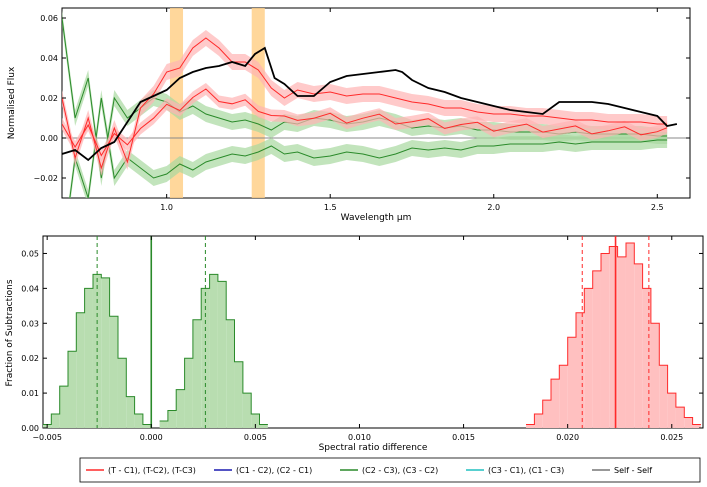 The image size is (707, 487). Describe the element at coordinates (255, 437) in the screenshot. I see `bot-xtick-label-2: 0.005` at that location.